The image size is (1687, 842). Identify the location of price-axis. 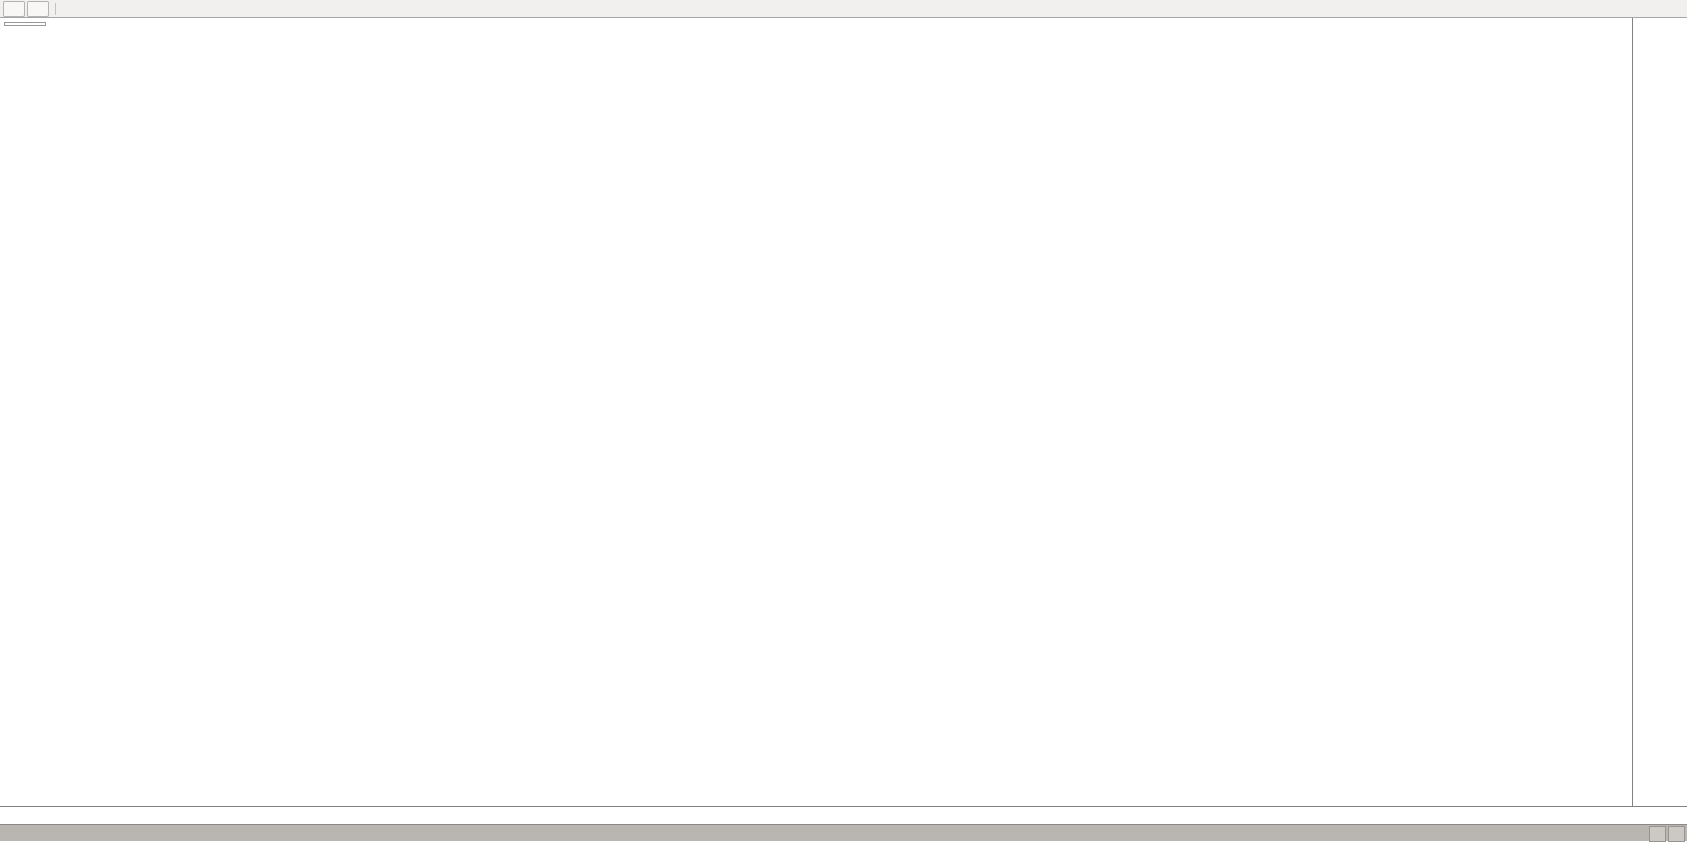
(1659, 412).